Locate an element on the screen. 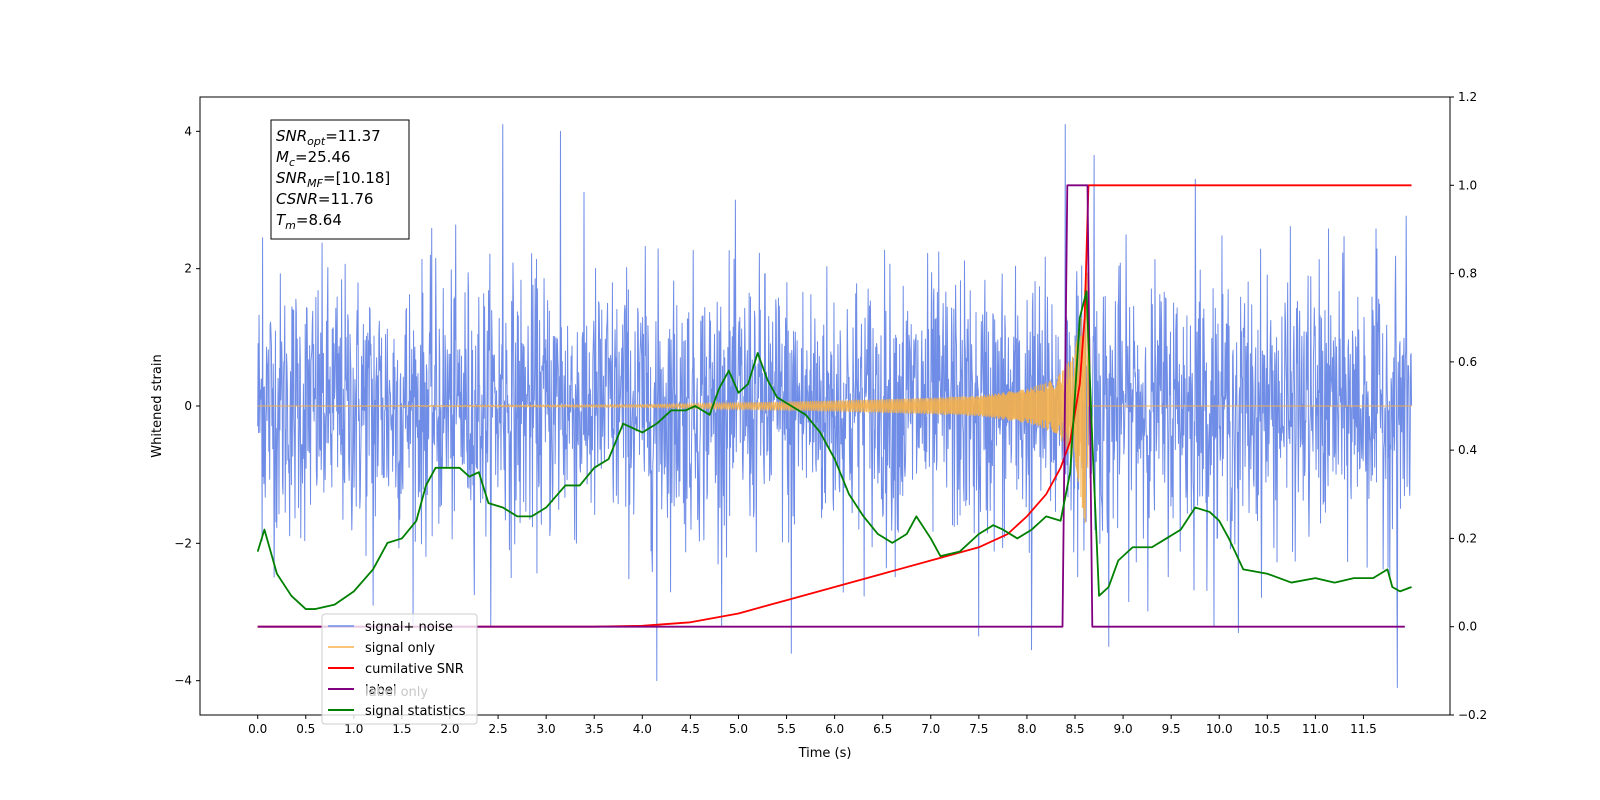  annotation-subscript: c is located at coordinates (292, 162).